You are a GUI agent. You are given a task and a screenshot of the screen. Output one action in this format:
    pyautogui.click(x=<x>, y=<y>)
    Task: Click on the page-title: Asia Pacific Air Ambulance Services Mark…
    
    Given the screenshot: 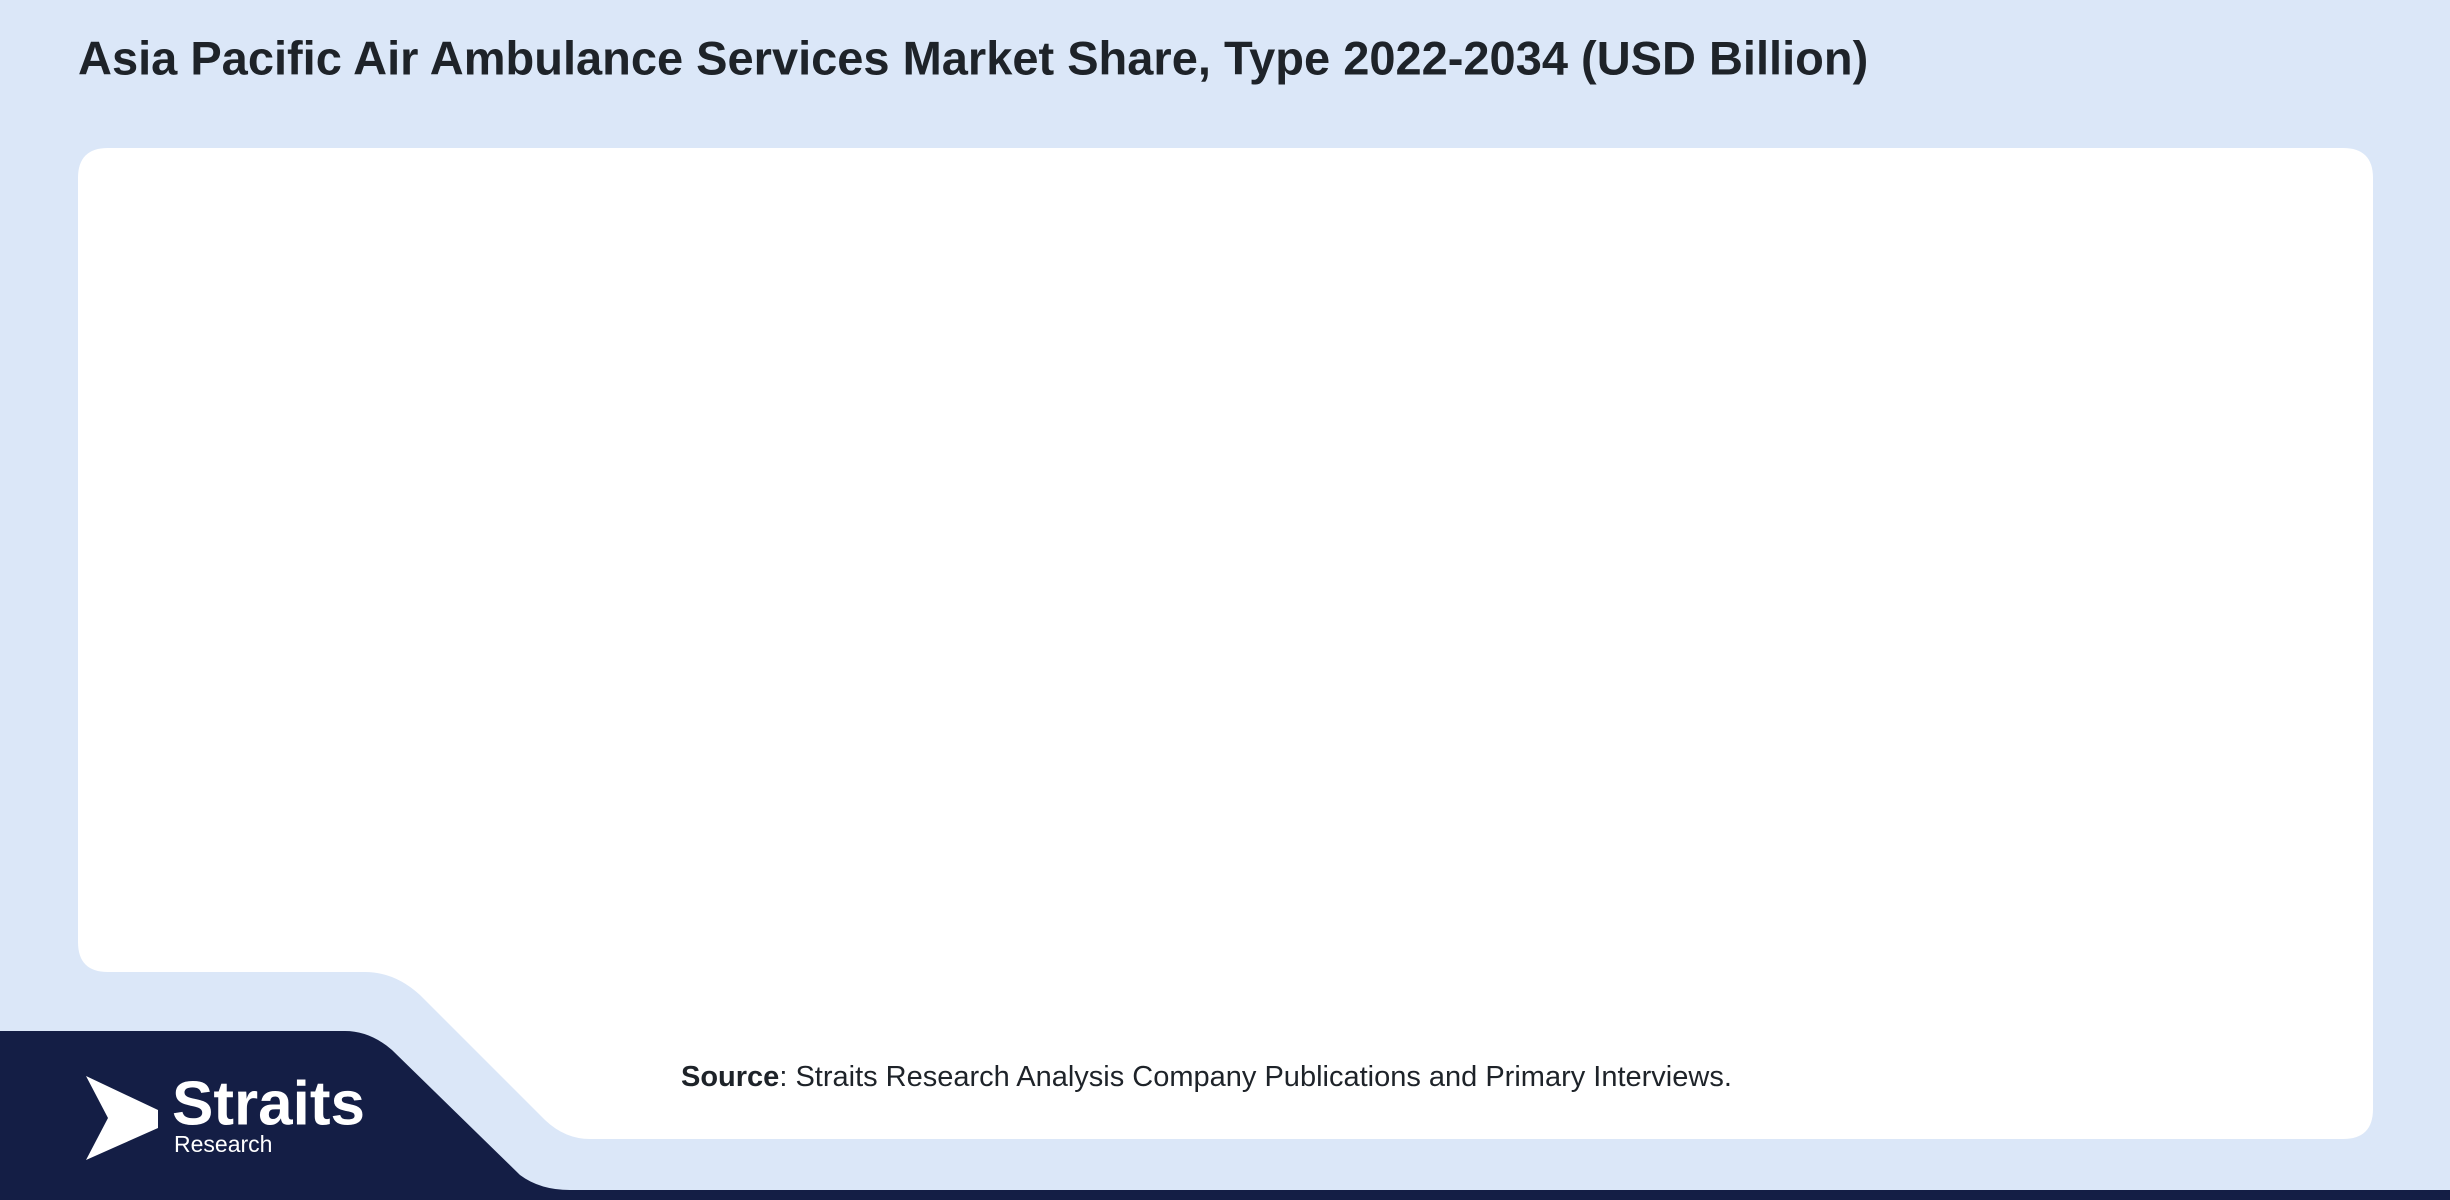 What is the action you would take?
    pyautogui.click(x=973, y=57)
    